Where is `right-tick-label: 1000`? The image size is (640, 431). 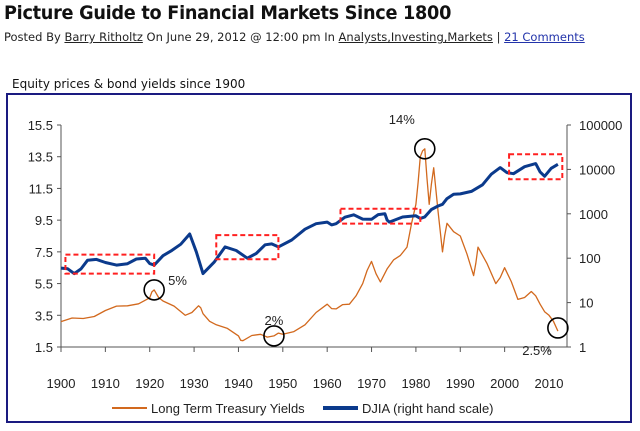
right-tick-label: 1000 is located at coordinates (593, 214).